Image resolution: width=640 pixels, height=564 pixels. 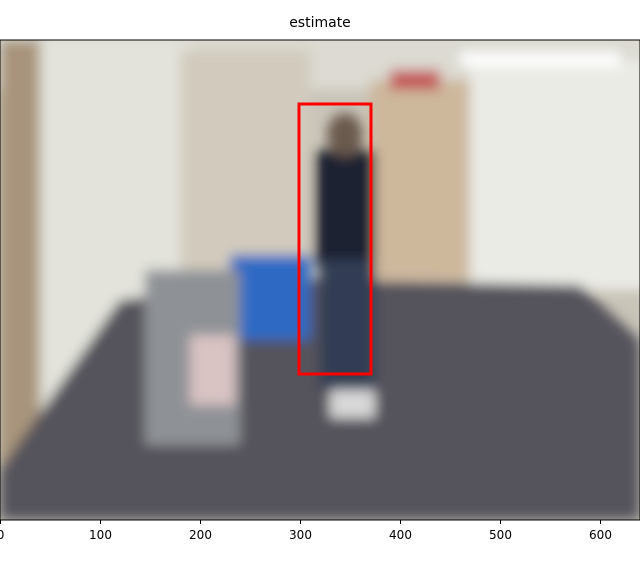 What do you see at coordinates (300, 535) in the screenshot?
I see `x-tick-label: 300` at bounding box center [300, 535].